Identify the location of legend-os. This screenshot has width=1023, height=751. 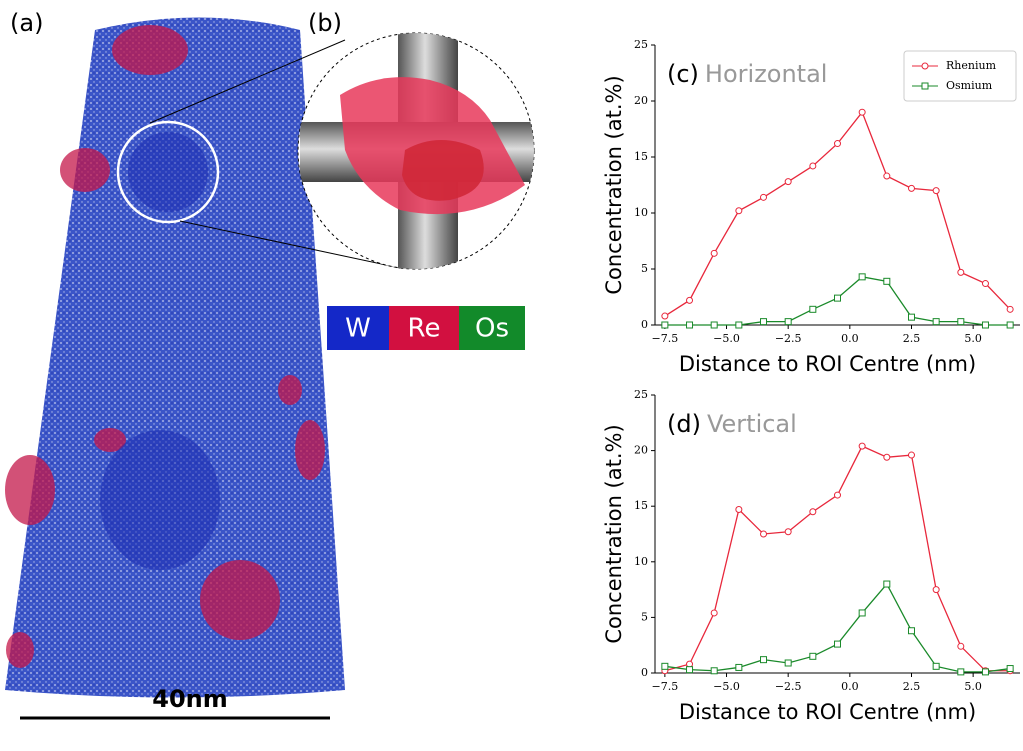
(492, 328).